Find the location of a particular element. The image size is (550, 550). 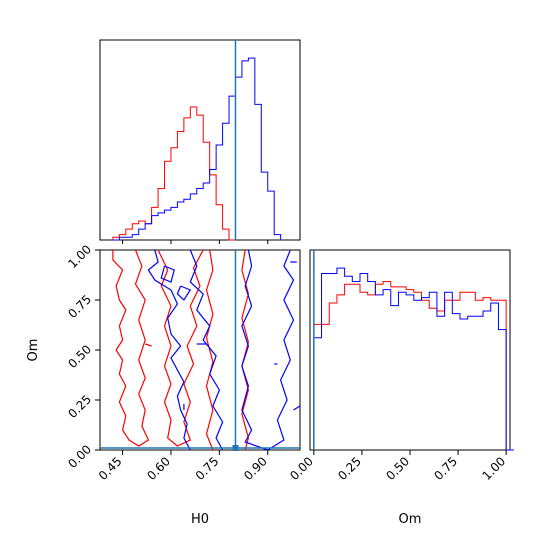

h0-histogram-ticks is located at coordinates (195, 242).